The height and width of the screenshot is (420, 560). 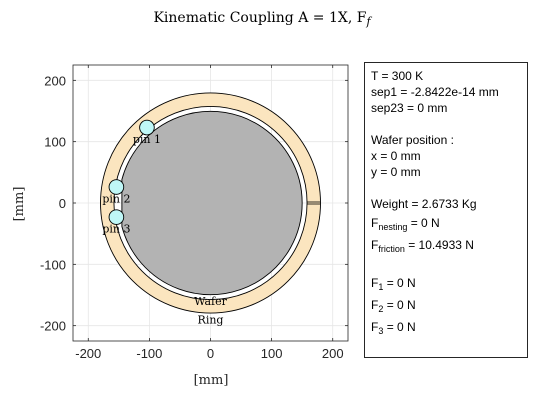 What do you see at coordinates (210, 301) in the screenshot?
I see `wafer-label: Wafer` at bounding box center [210, 301].